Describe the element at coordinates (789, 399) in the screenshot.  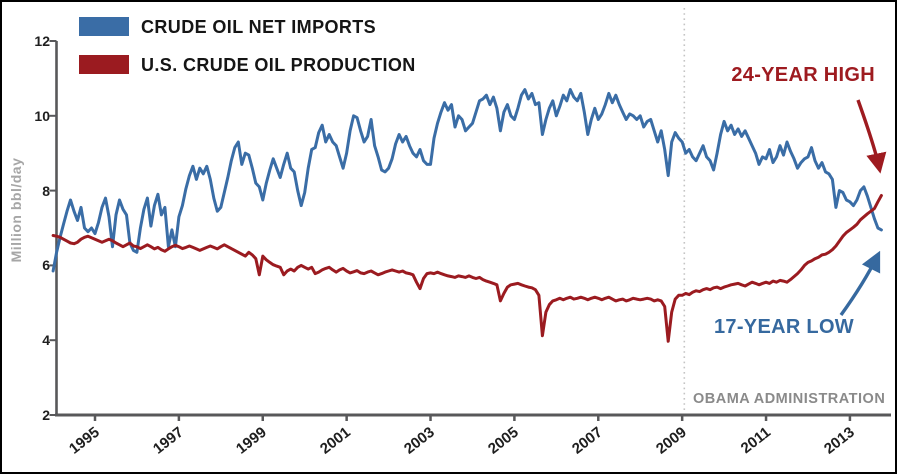
I see `annotation-obama-administration: OBAMA ADMINISTRATION` at that location.